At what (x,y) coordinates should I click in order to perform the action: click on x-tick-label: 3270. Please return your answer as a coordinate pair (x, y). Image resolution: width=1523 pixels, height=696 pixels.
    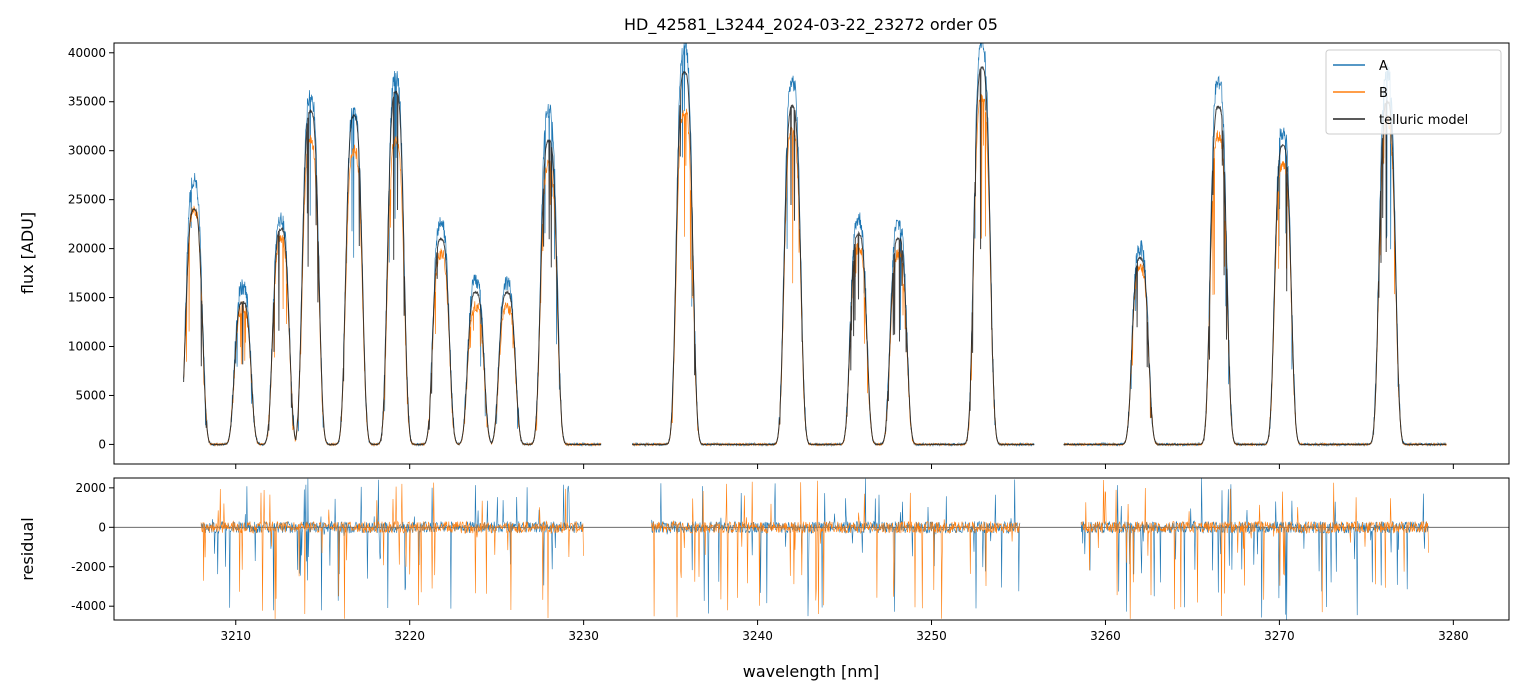
    Looking at the image, I should click on (1279, 636).